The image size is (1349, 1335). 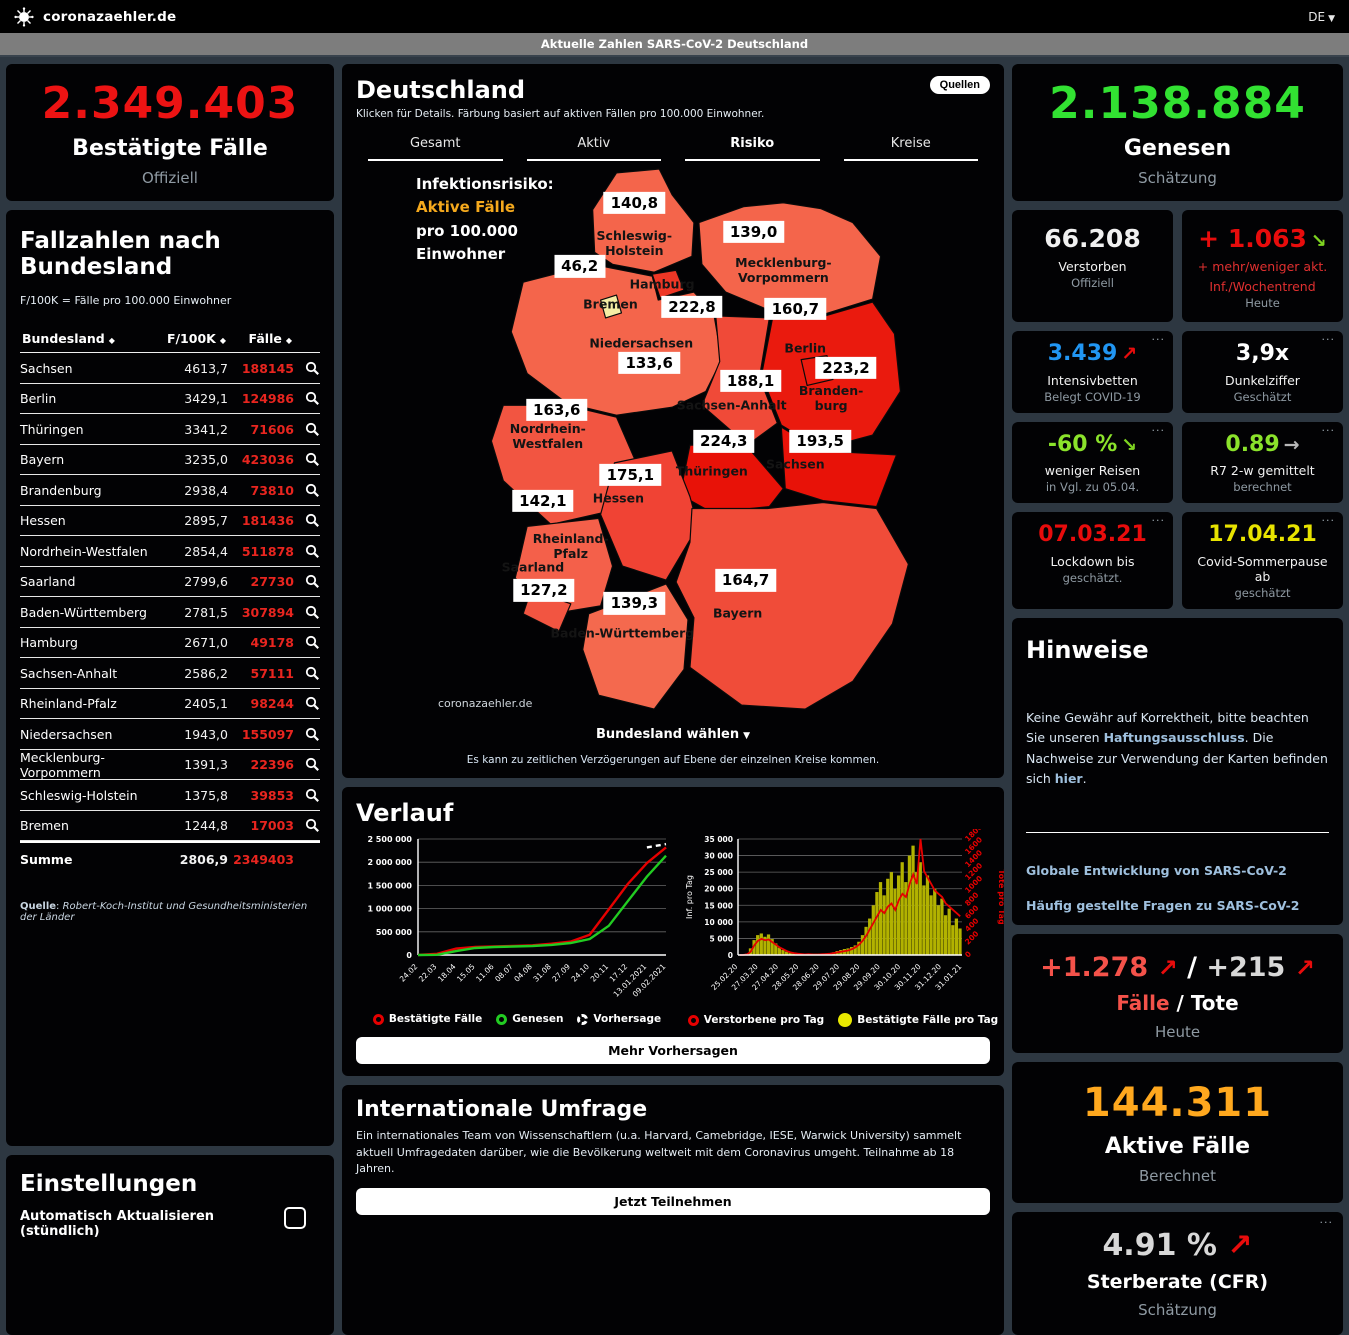 I want to click on state-name: Baden-Württemberg, so click(x=93, y=612).